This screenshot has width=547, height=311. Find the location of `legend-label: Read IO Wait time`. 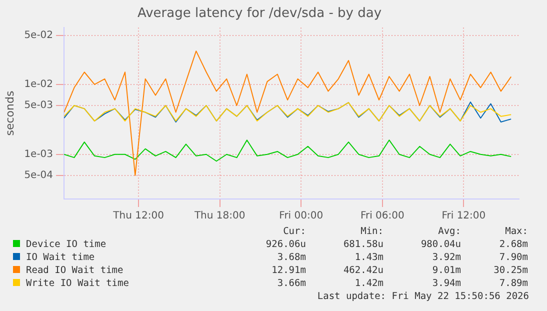

legend-label: Read IO Wait time is located at coordinates (75, 270).